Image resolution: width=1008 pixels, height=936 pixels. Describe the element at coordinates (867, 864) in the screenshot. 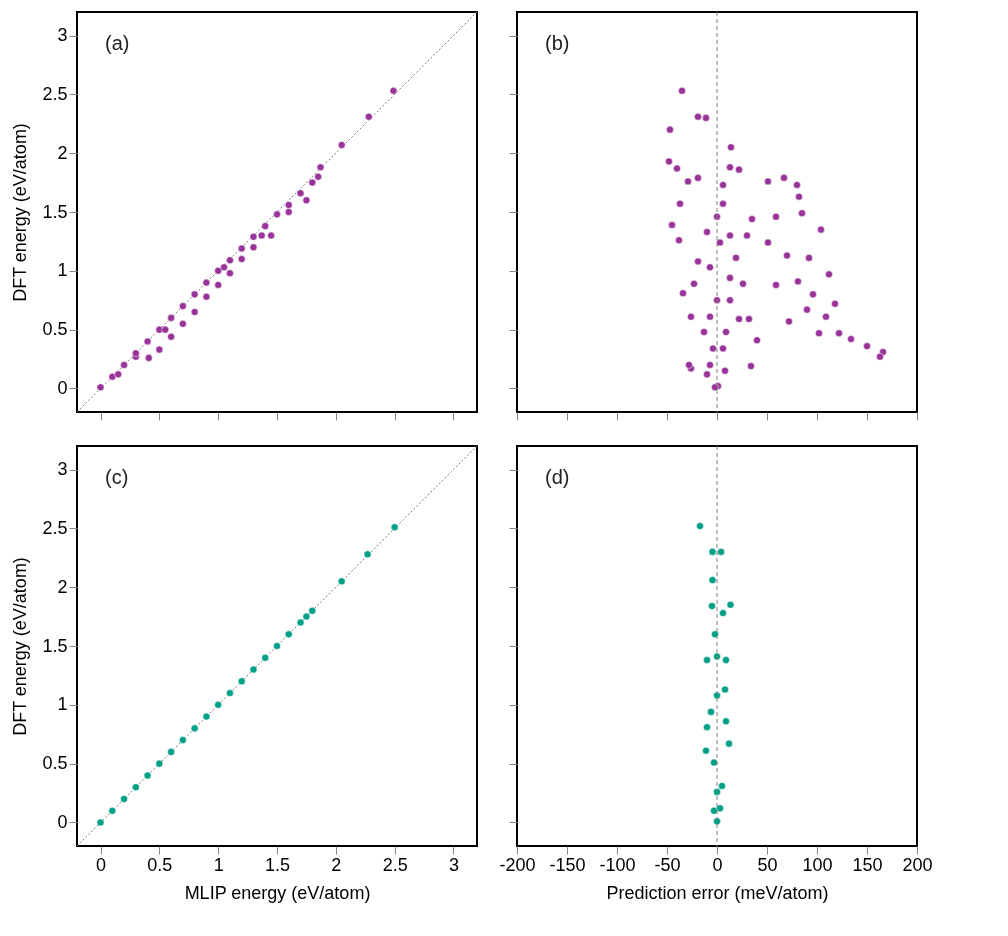

I see `x-tick-label: 150` at that location.